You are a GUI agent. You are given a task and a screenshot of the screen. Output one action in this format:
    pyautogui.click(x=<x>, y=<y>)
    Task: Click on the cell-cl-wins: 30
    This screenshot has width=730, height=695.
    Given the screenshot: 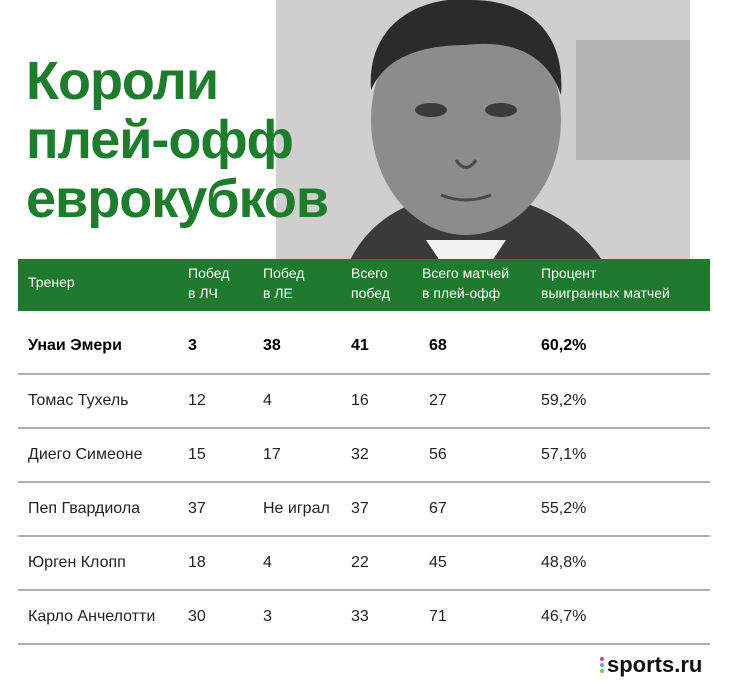 What is the action you would take?
    pyautogui.click(x=197, y=616)
    